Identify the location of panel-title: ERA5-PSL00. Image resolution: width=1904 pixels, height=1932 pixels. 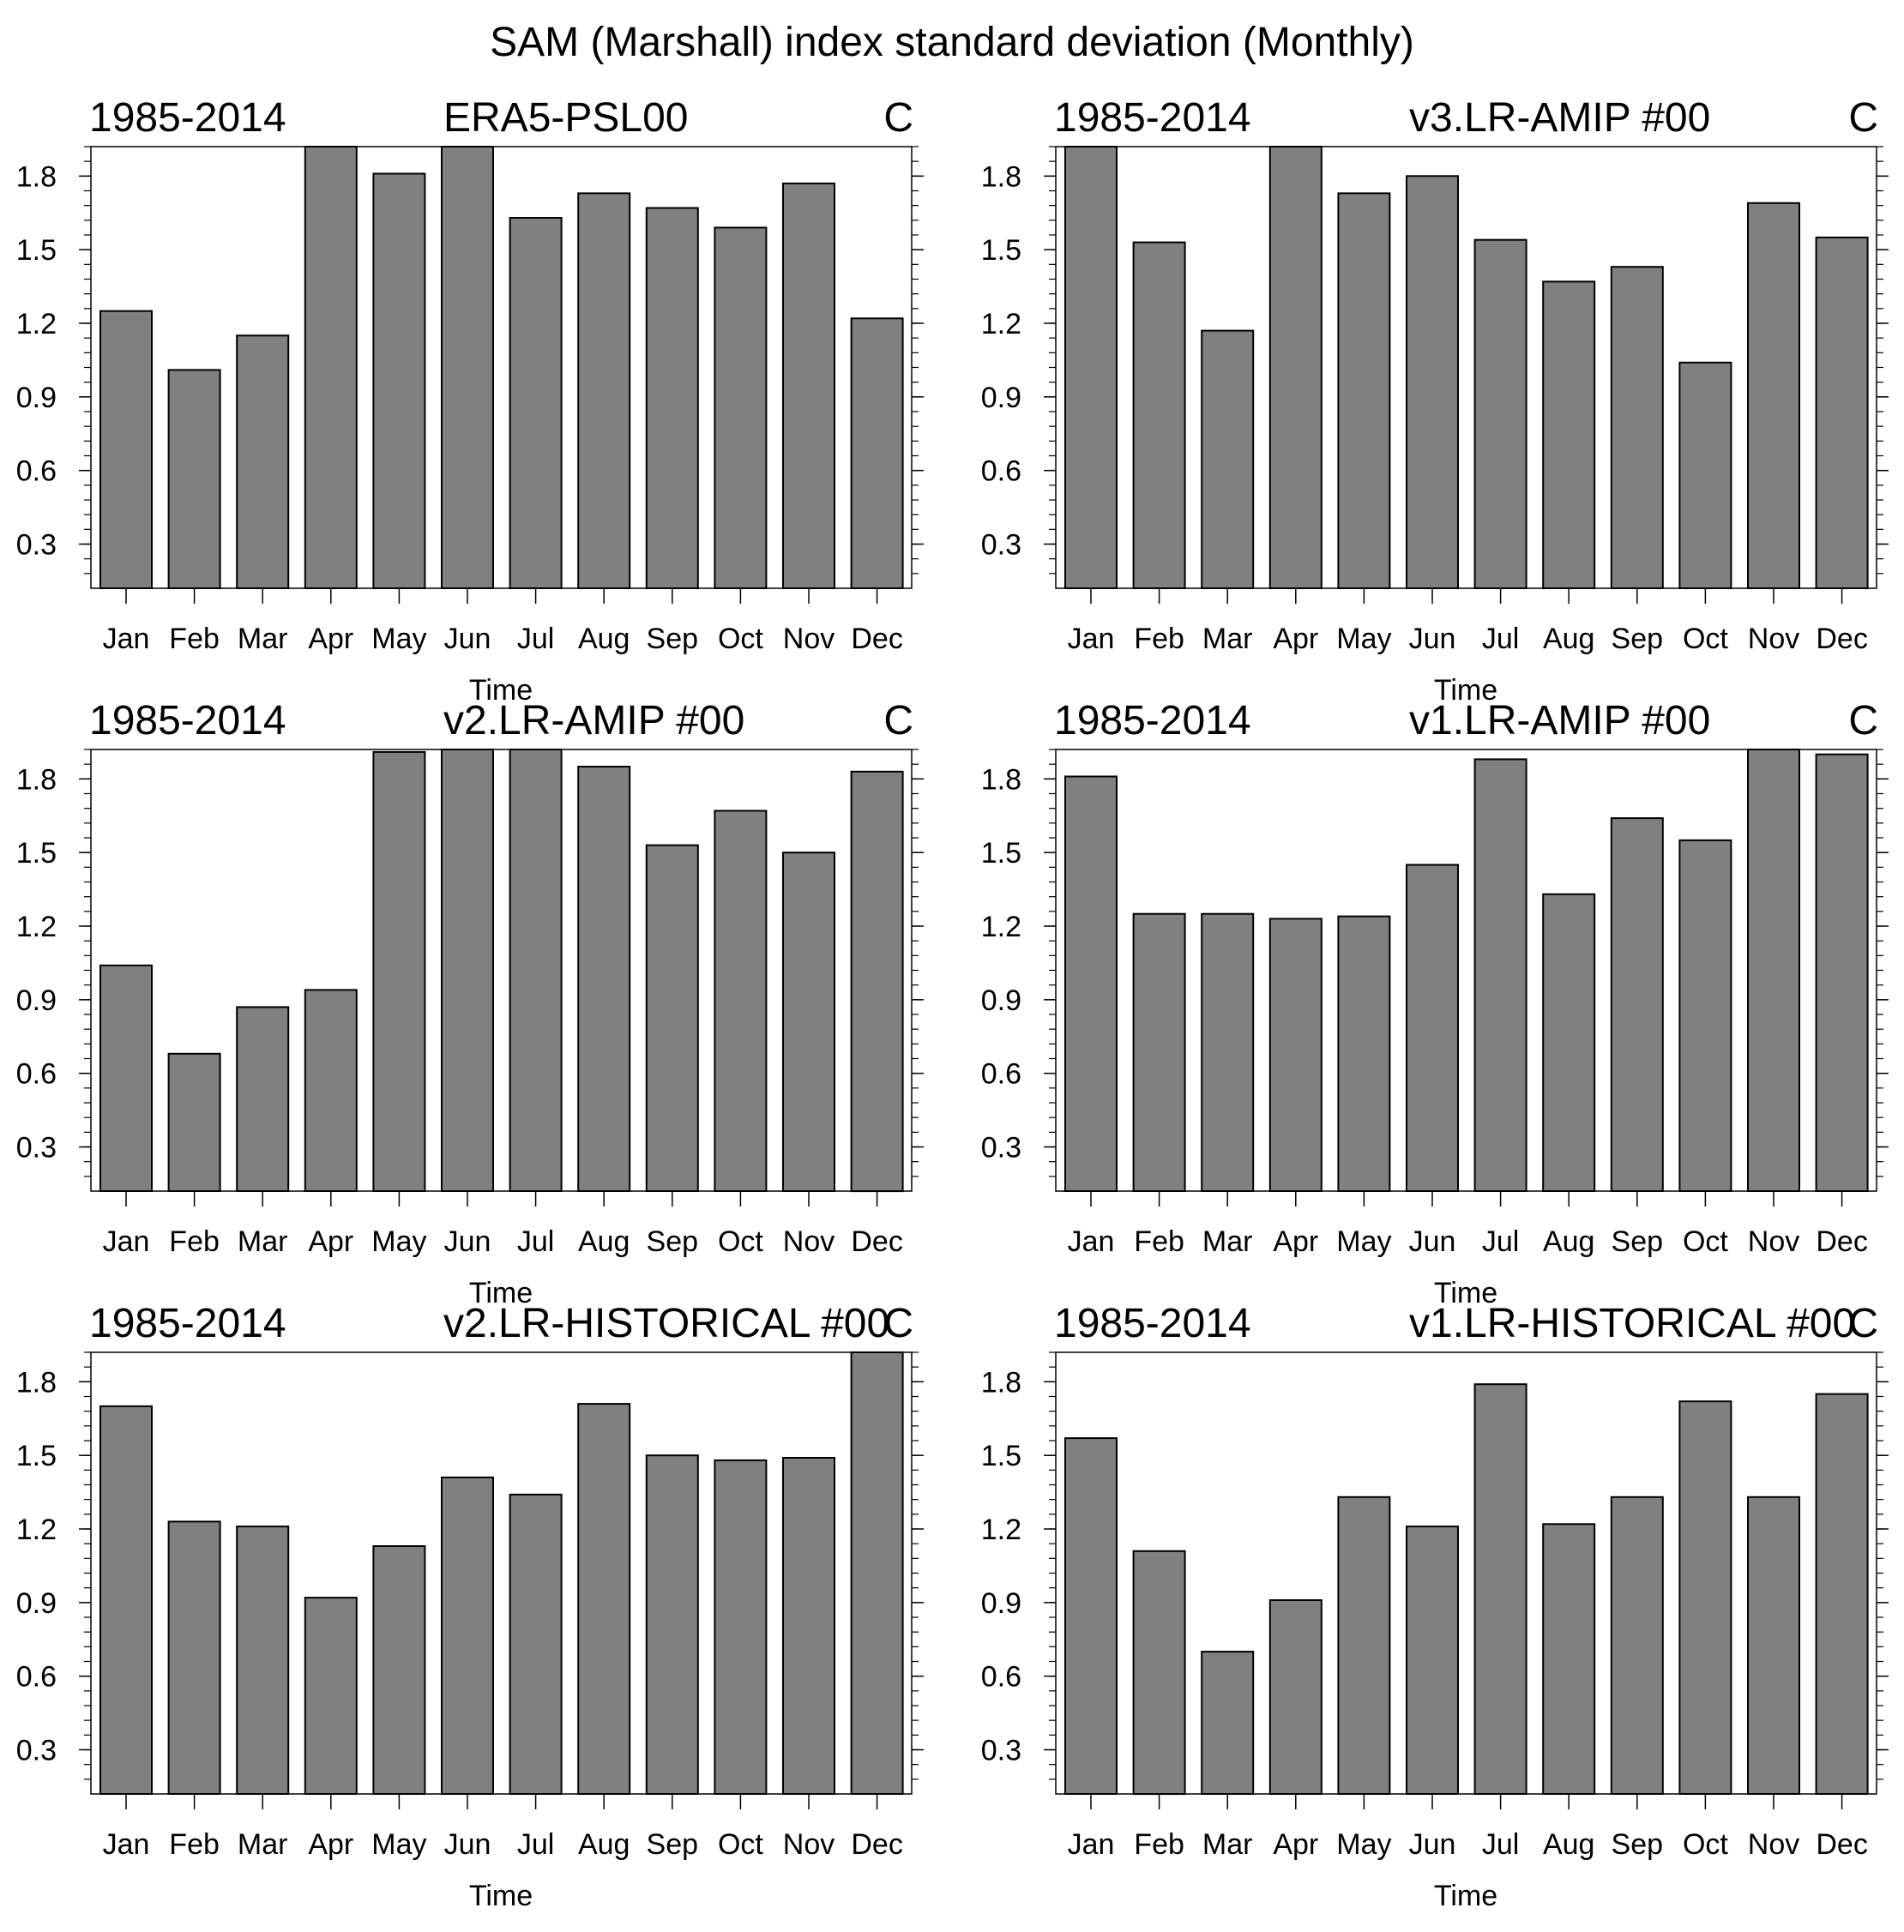
(566, 118).